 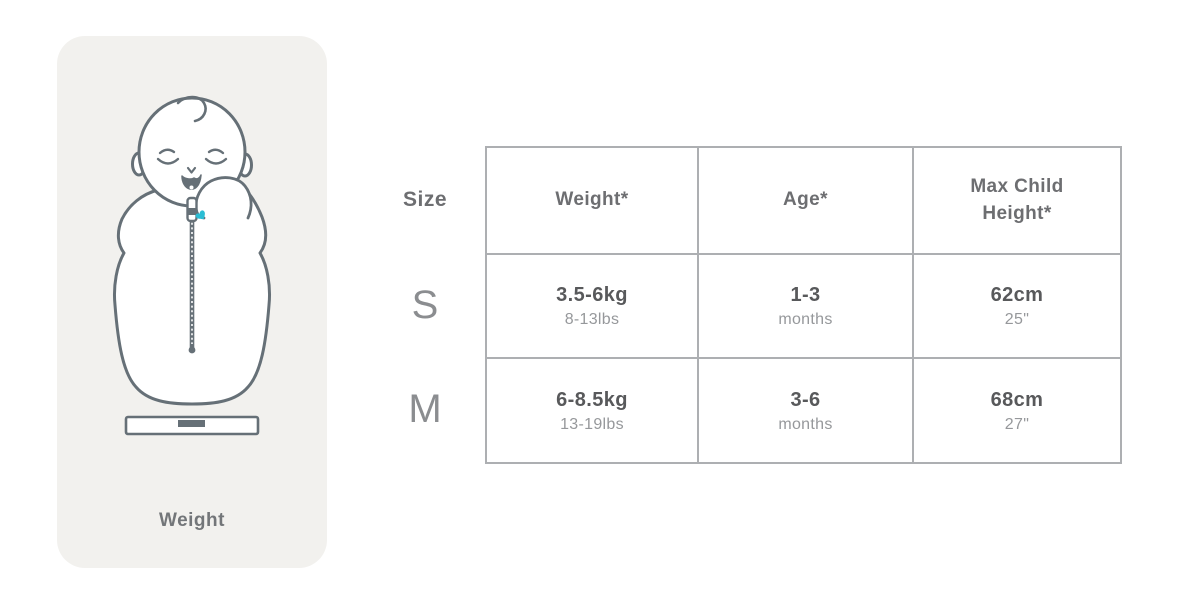 What do you see at coordinates (592, 295) in the screenshot?
I see `value-primary: 3.5-6kg` at bounding box center [592, 295].